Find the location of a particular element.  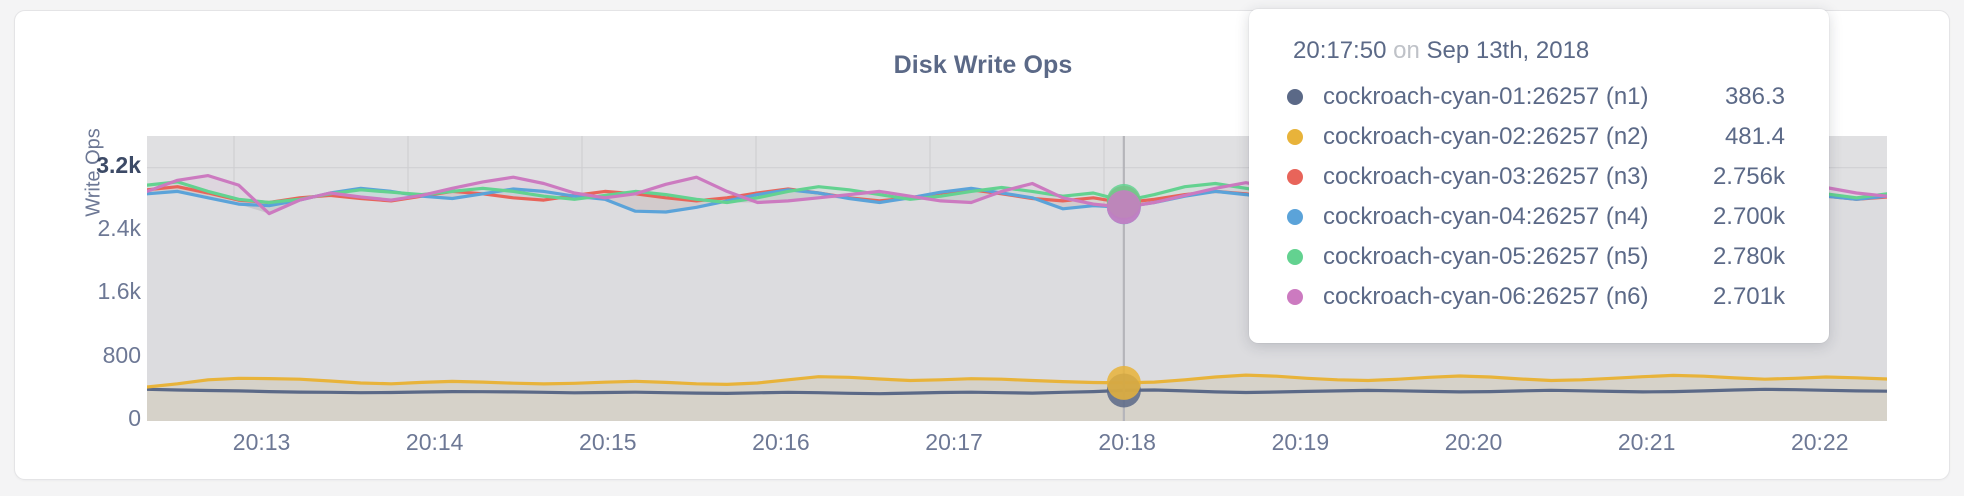

y-tick-label: 1.6k is located at coordinates (119, 291).